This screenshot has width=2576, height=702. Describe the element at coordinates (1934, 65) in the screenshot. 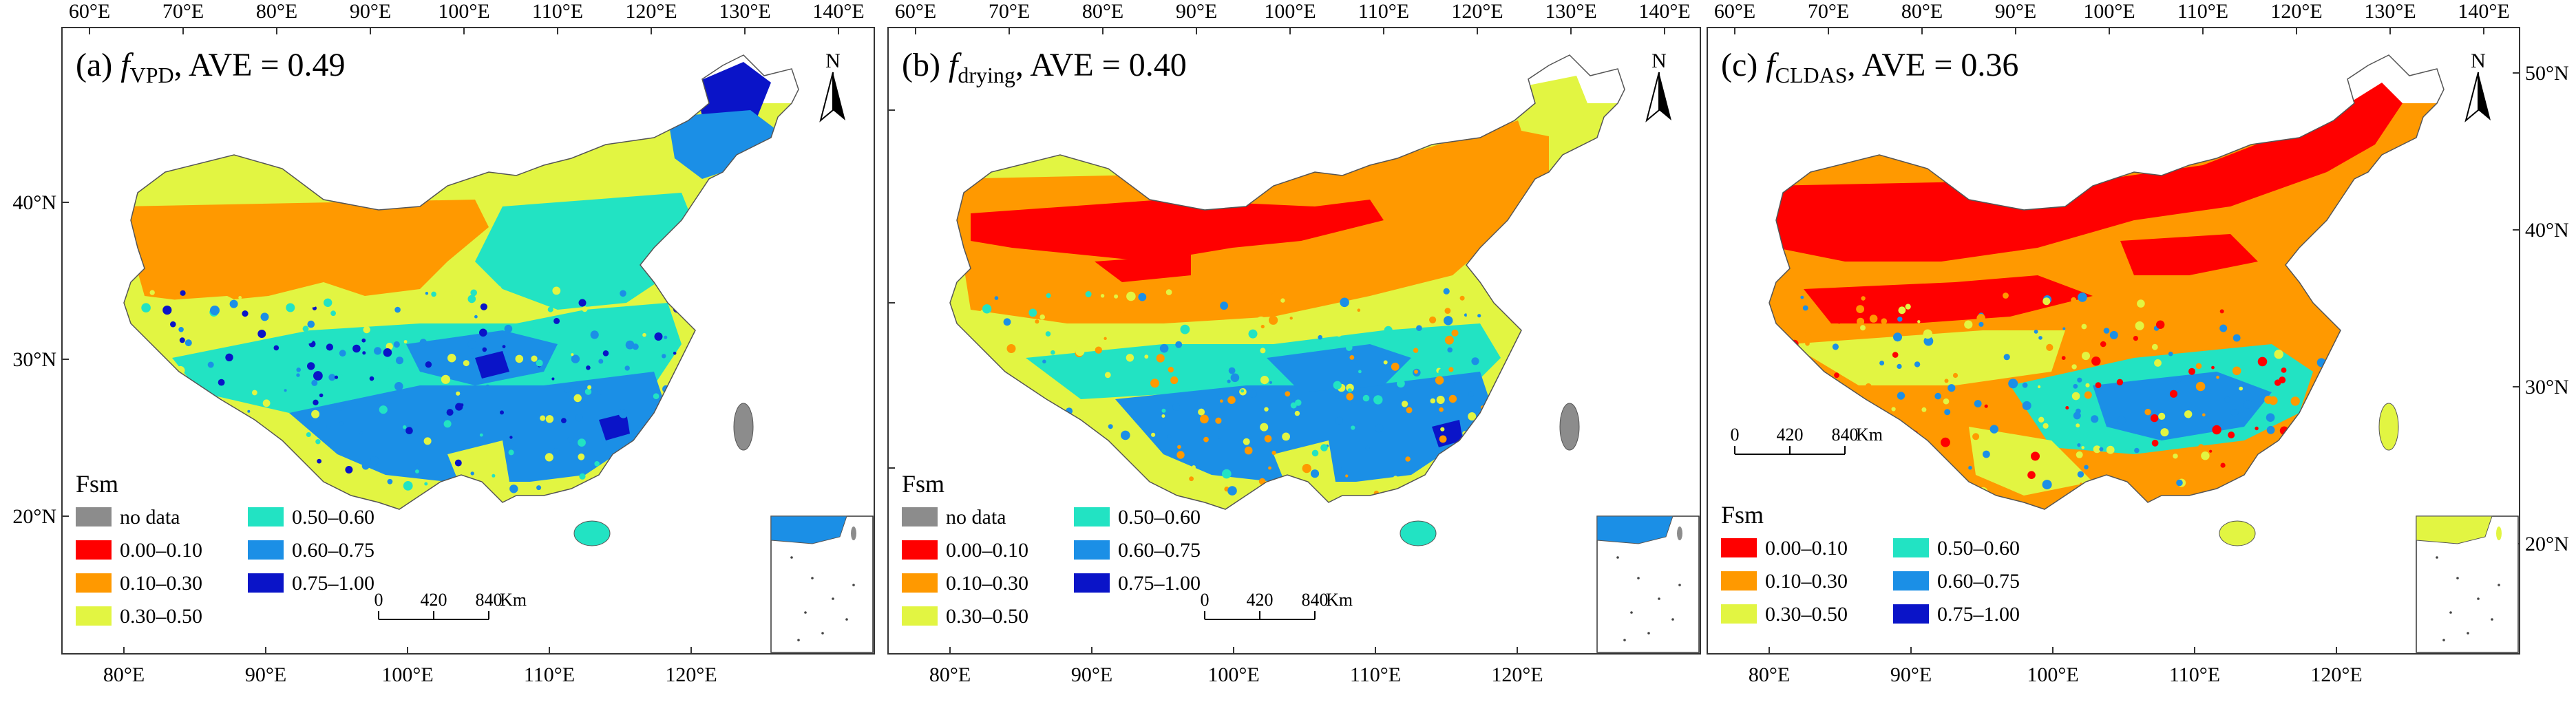

I see `panel-title-stat: , AVE = 0.36` at that location.